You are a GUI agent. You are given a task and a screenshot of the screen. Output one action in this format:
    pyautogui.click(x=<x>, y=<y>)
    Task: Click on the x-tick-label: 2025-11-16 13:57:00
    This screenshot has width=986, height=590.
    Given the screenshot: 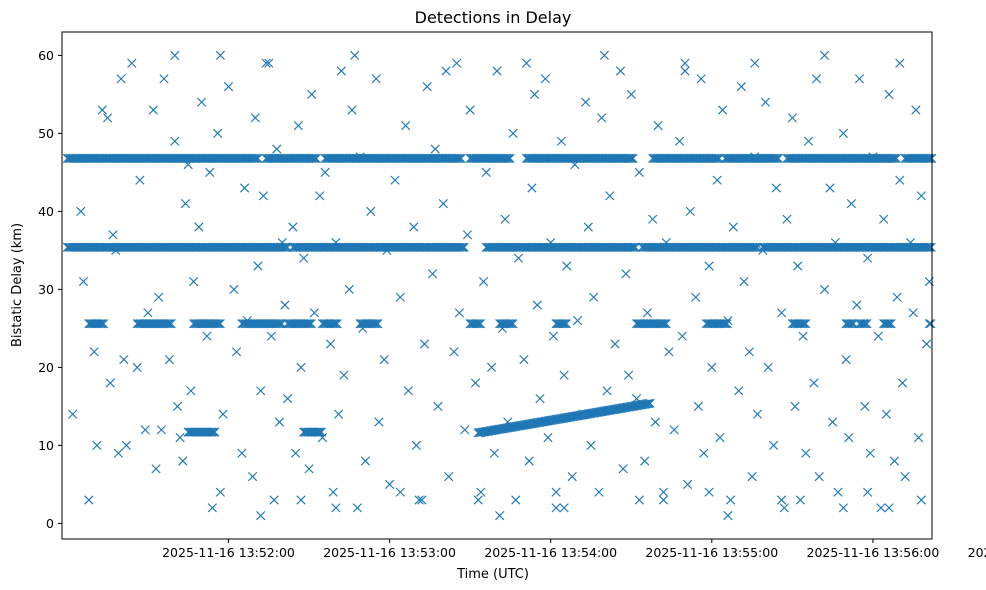 What is the action you would take?
    pyautogui.click(x=977, y=552)
    